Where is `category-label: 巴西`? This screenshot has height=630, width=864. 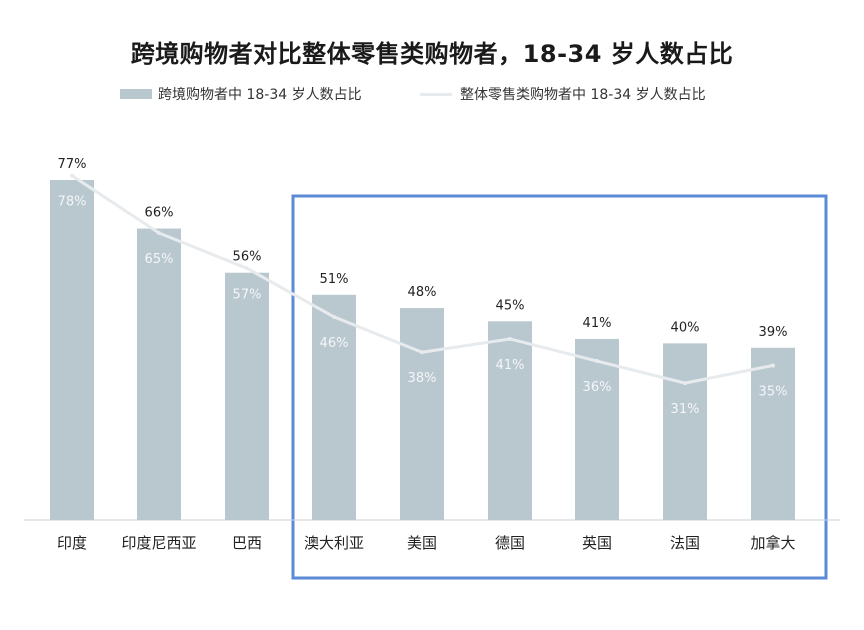 category-label: 巴西 is located at coordinates (247, 543).